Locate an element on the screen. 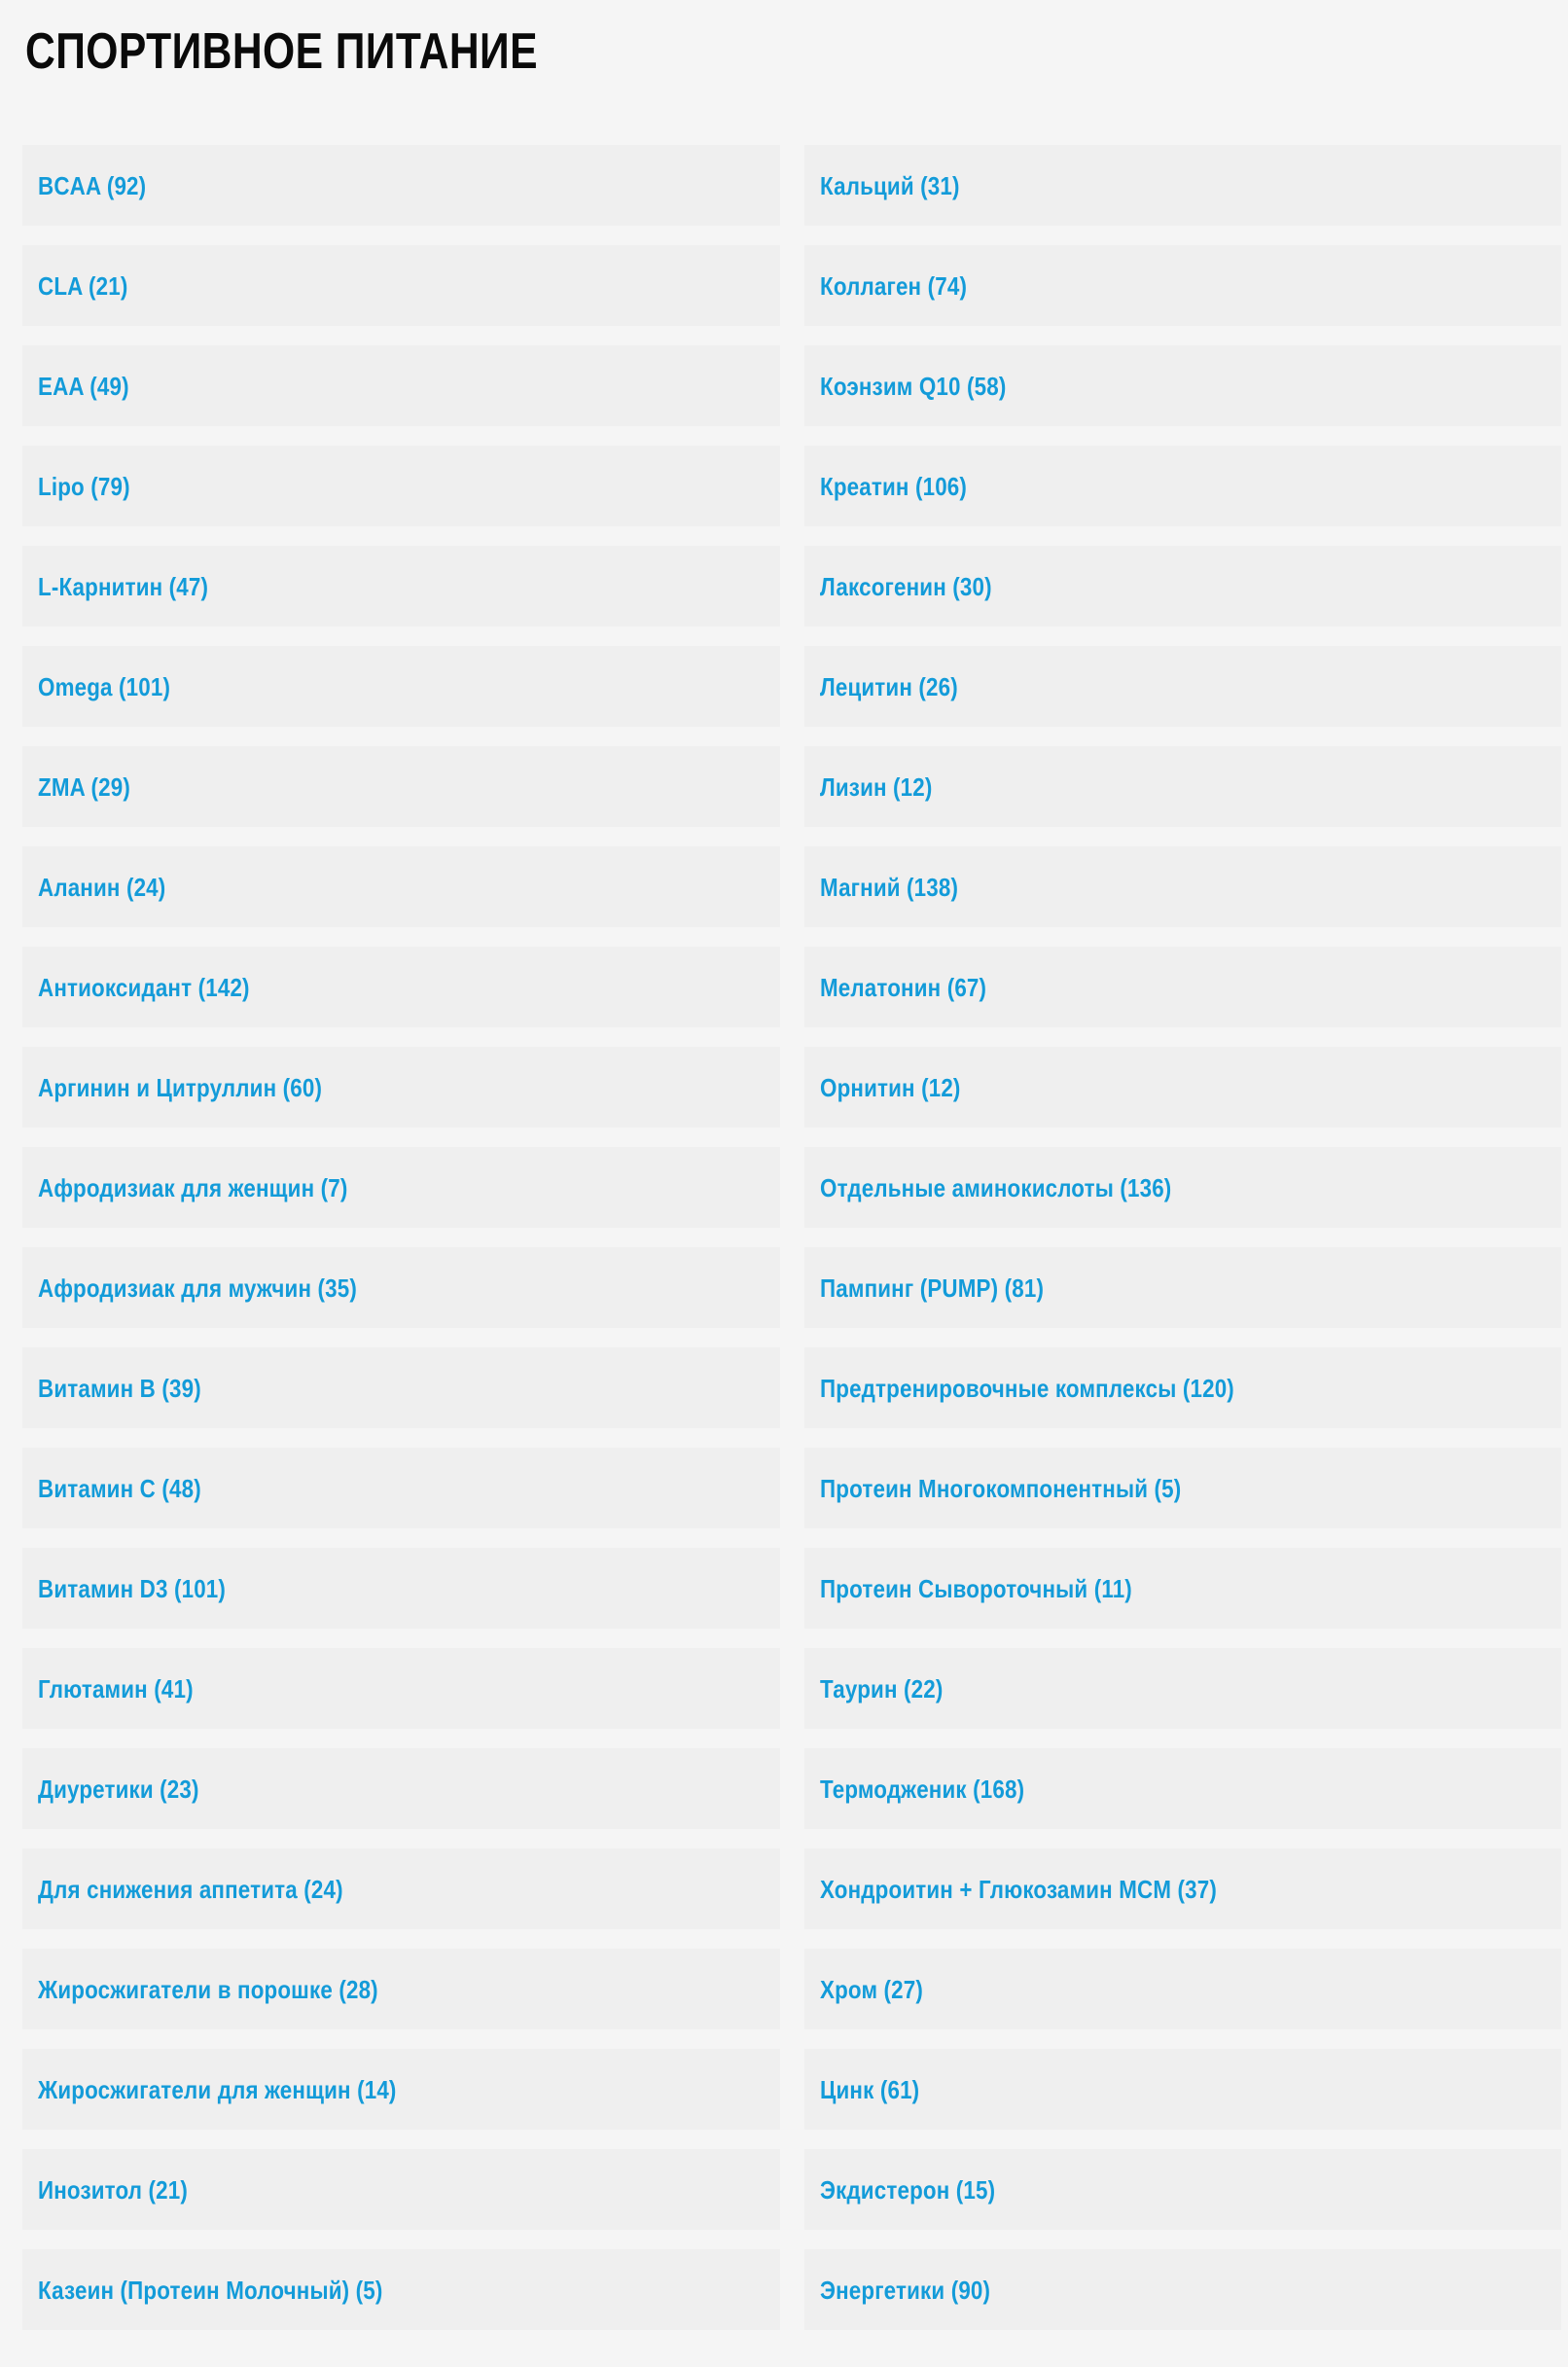 The height and width of the screenshot is (2367, 1568). category-item: Антиоксидант (142) is located at coordinates (401, 987).